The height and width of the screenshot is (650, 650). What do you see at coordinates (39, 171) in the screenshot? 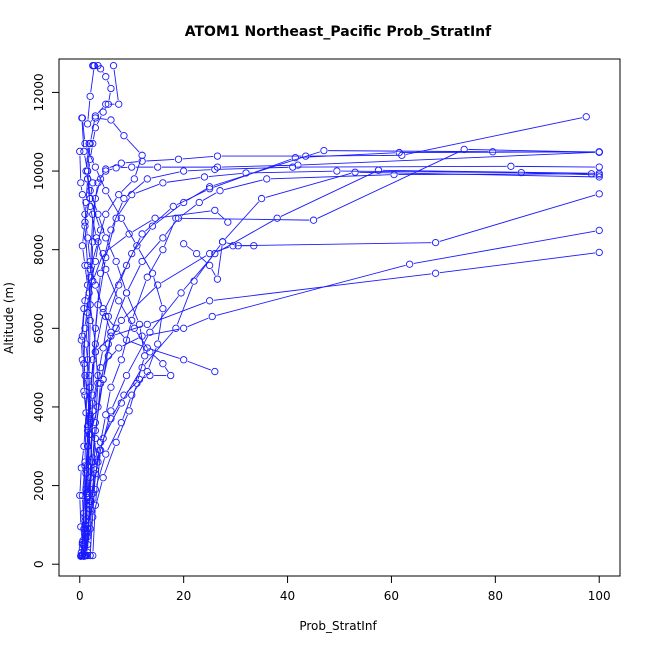
I see `y-tick-label: 10000` at bounding box center [39, 171].